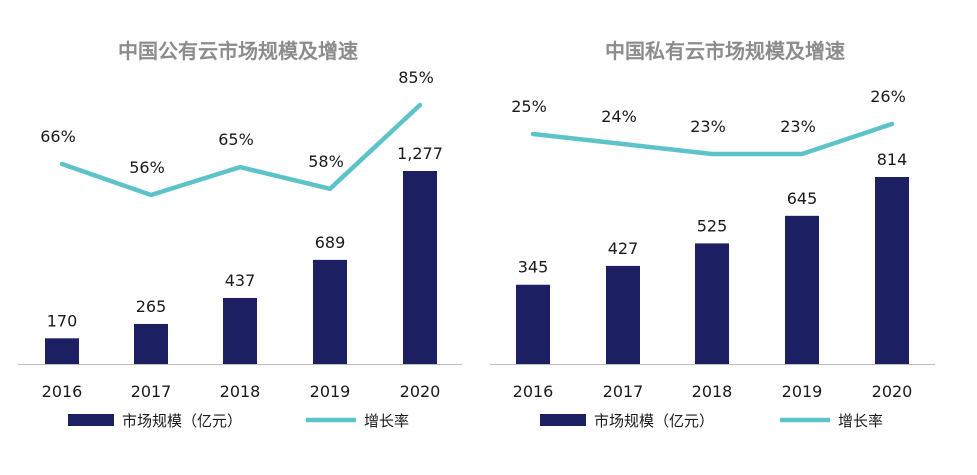  What do you see at coordinates (712, 225) in the screenshot?
I see `bar-value-label: 525` at bounding box center [712, 225].